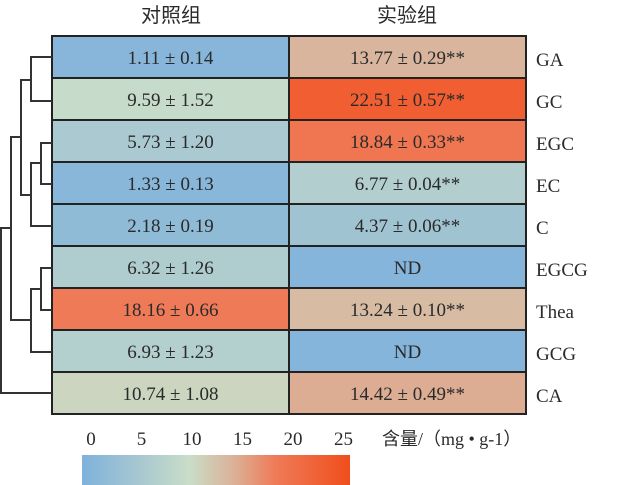  Describe the element at coordinates (242, 439) in the screenshot. I see `colorbar-tick: 15` at that location.